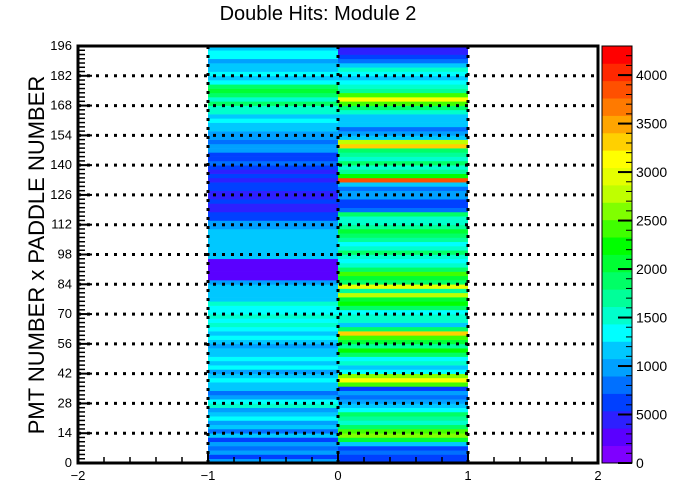 Image resolution: width=674 pixels, height=492 pixels. I want to click on colorbar-label: 1000, so click(651, 366).